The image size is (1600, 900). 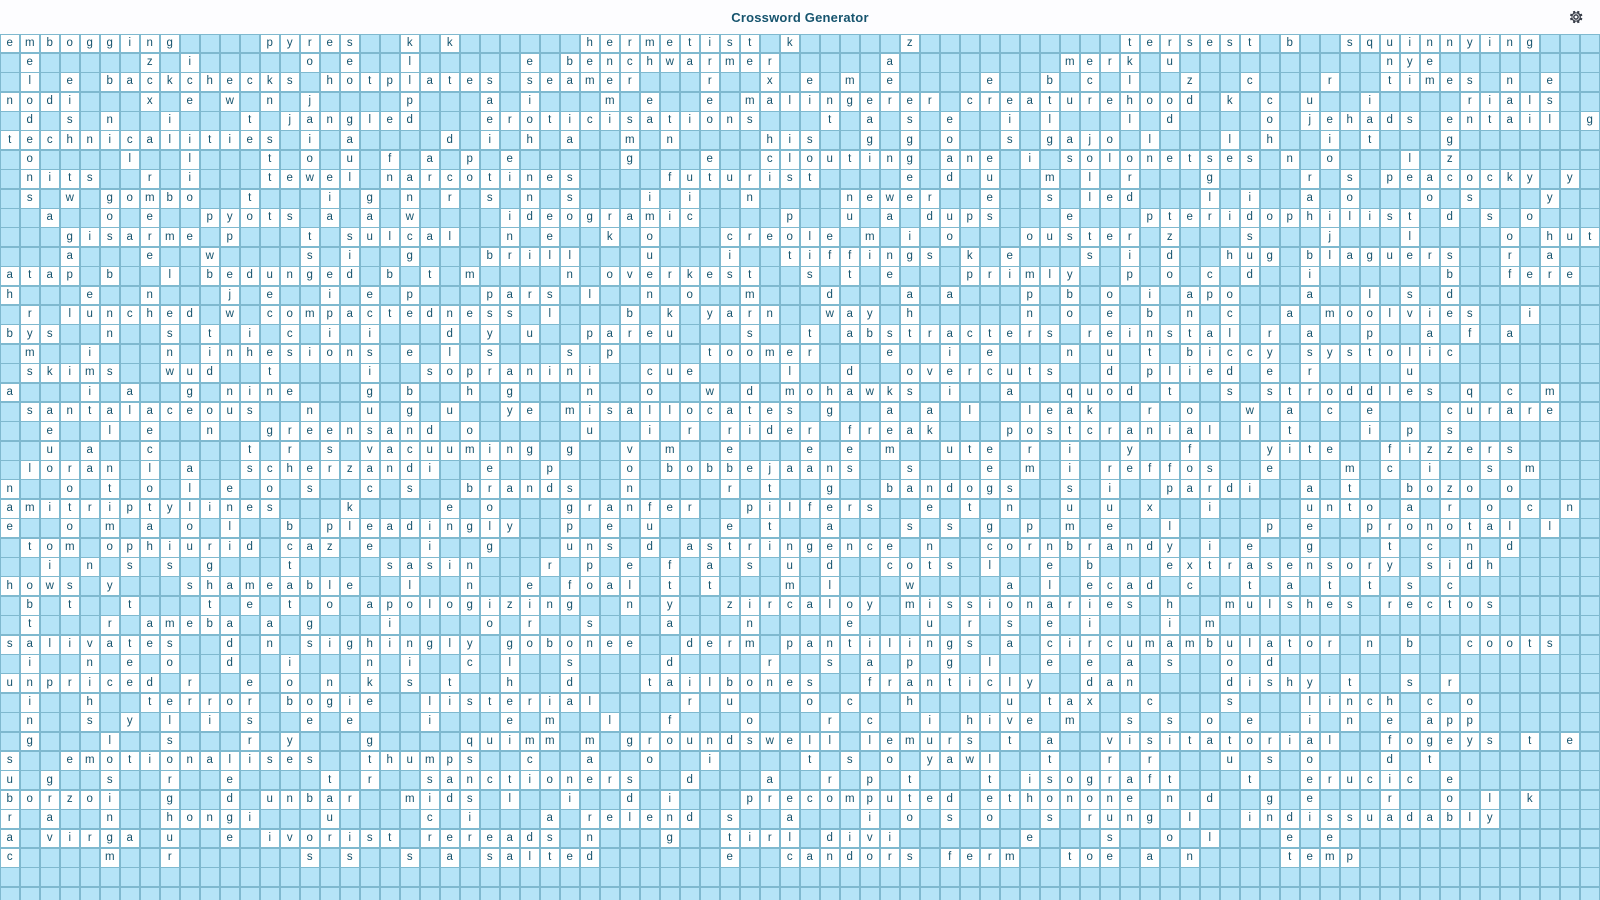 What do you see at coordinates (469, 392) in the screenshot?
I see `grid-cell-letter: h` at bounding box center [469, 392].